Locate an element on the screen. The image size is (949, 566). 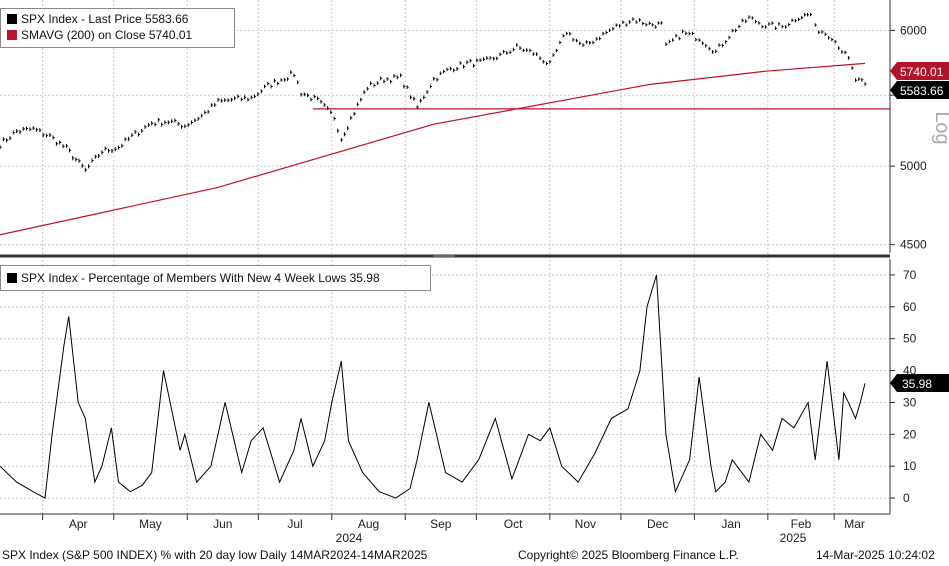
month-label: Aug is located at coordinates (368, 524).